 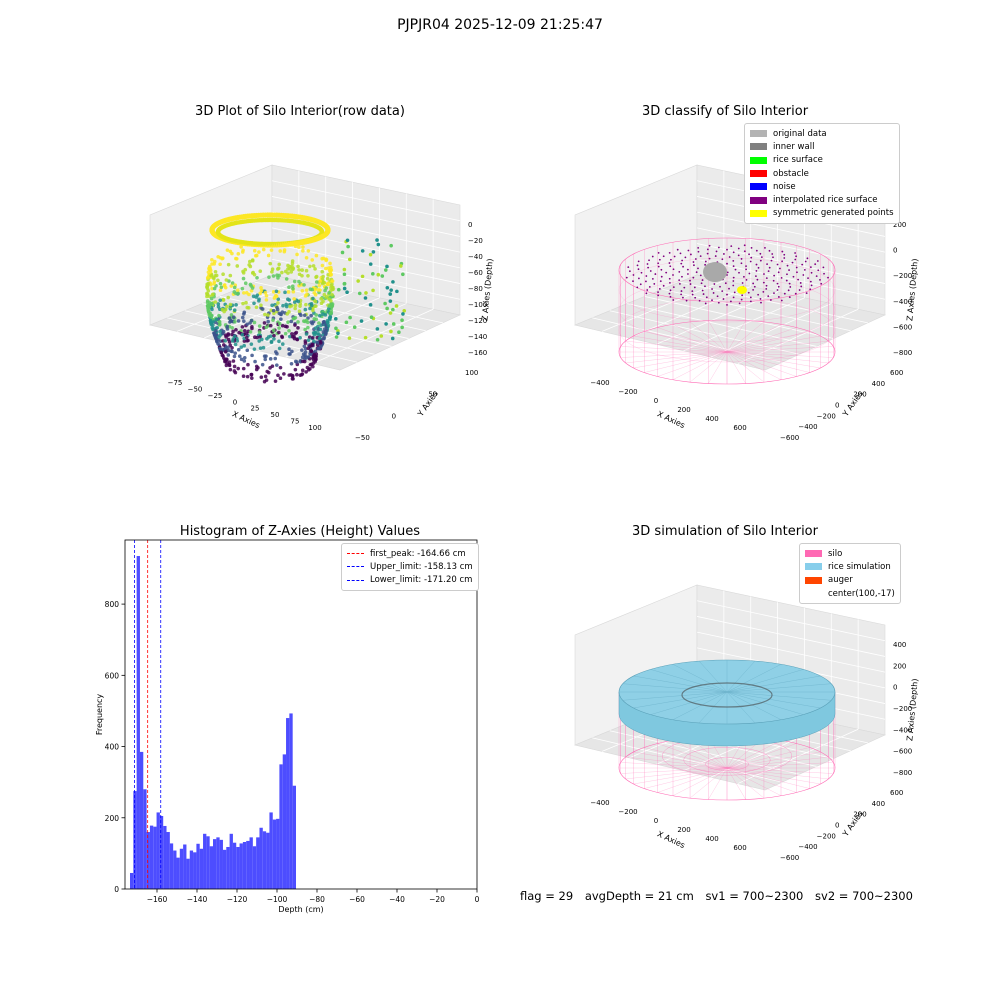 What do you see at coordinates (366, 216) in the screenshot?
I see `grid-line` at bounding box center [366, 216].